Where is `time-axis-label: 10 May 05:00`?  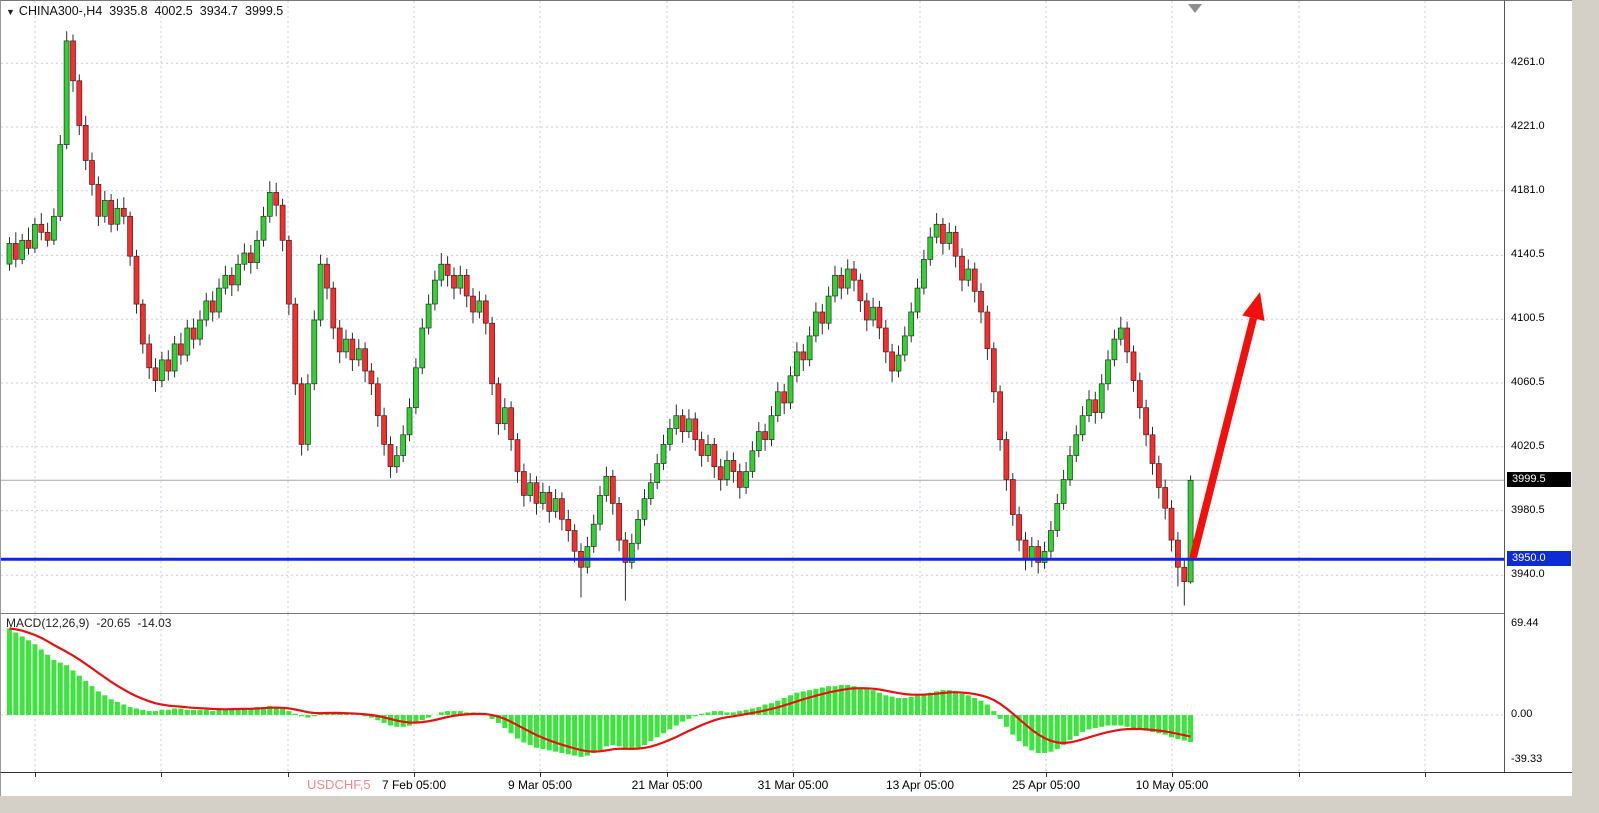 time-axis-label: 10 May 05:00 is located at coordinates (1172, 785).